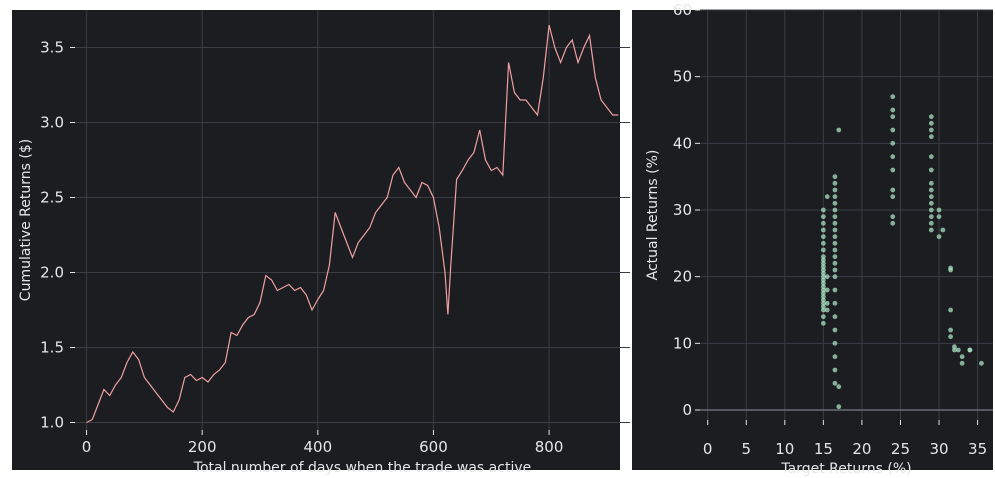 This screenshot has height=478, width=995. I want to click on x-tick-label: 10, so click(784, 449).